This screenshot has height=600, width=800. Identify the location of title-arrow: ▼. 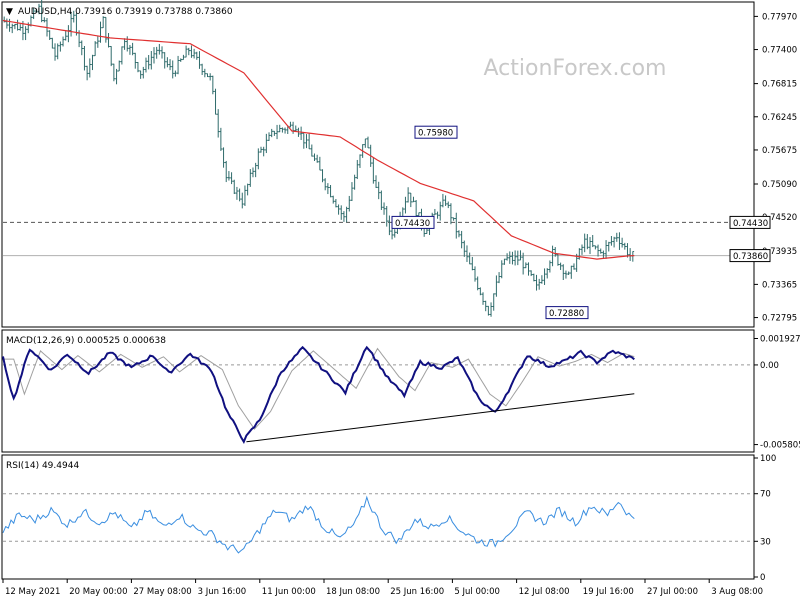
(9, 12).